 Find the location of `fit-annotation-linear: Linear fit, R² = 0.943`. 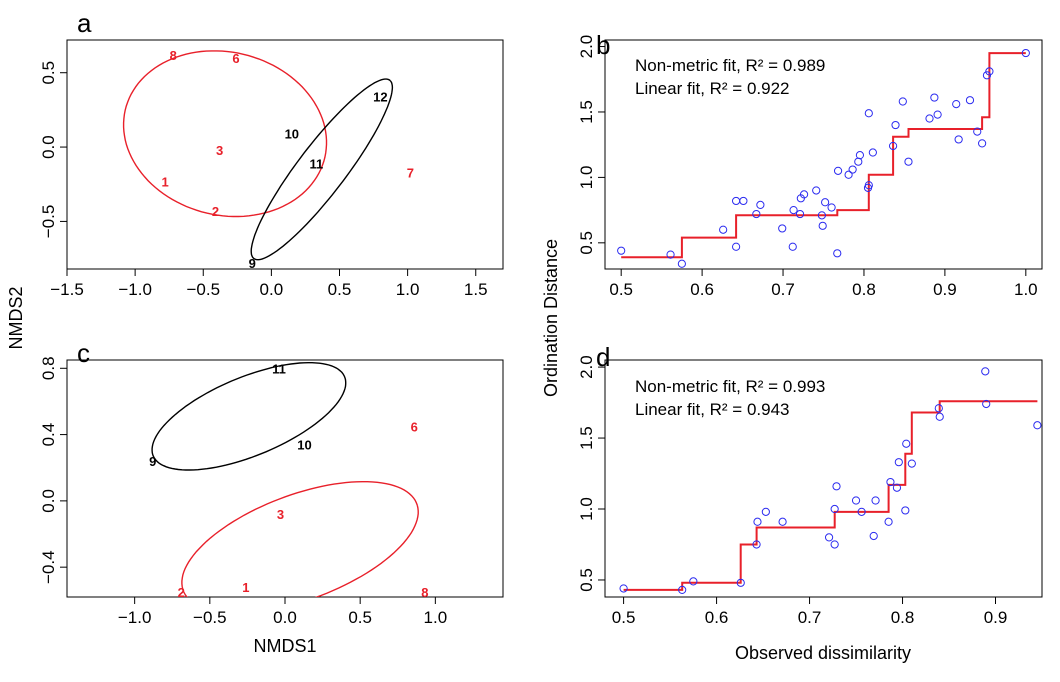

fit-annotation-linear: Linear fit, R² = 0.943 is located at coordinates (712, 409).